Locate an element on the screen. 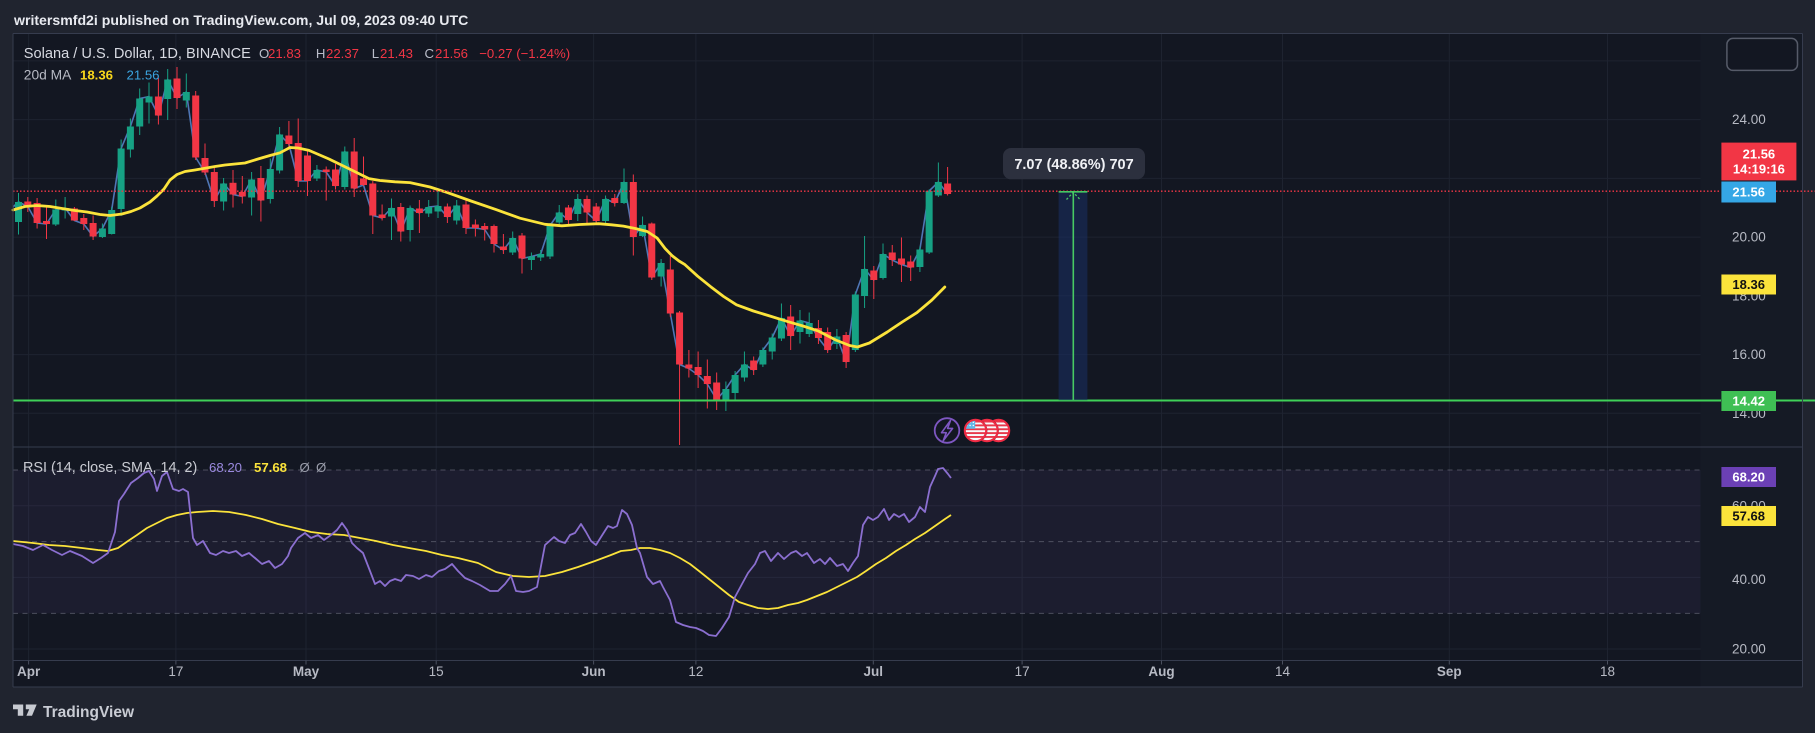 Image resolution: width=1815 pixels, height=733 pixels. svg-text: 18.36 is located at coordinates (1748, 284).